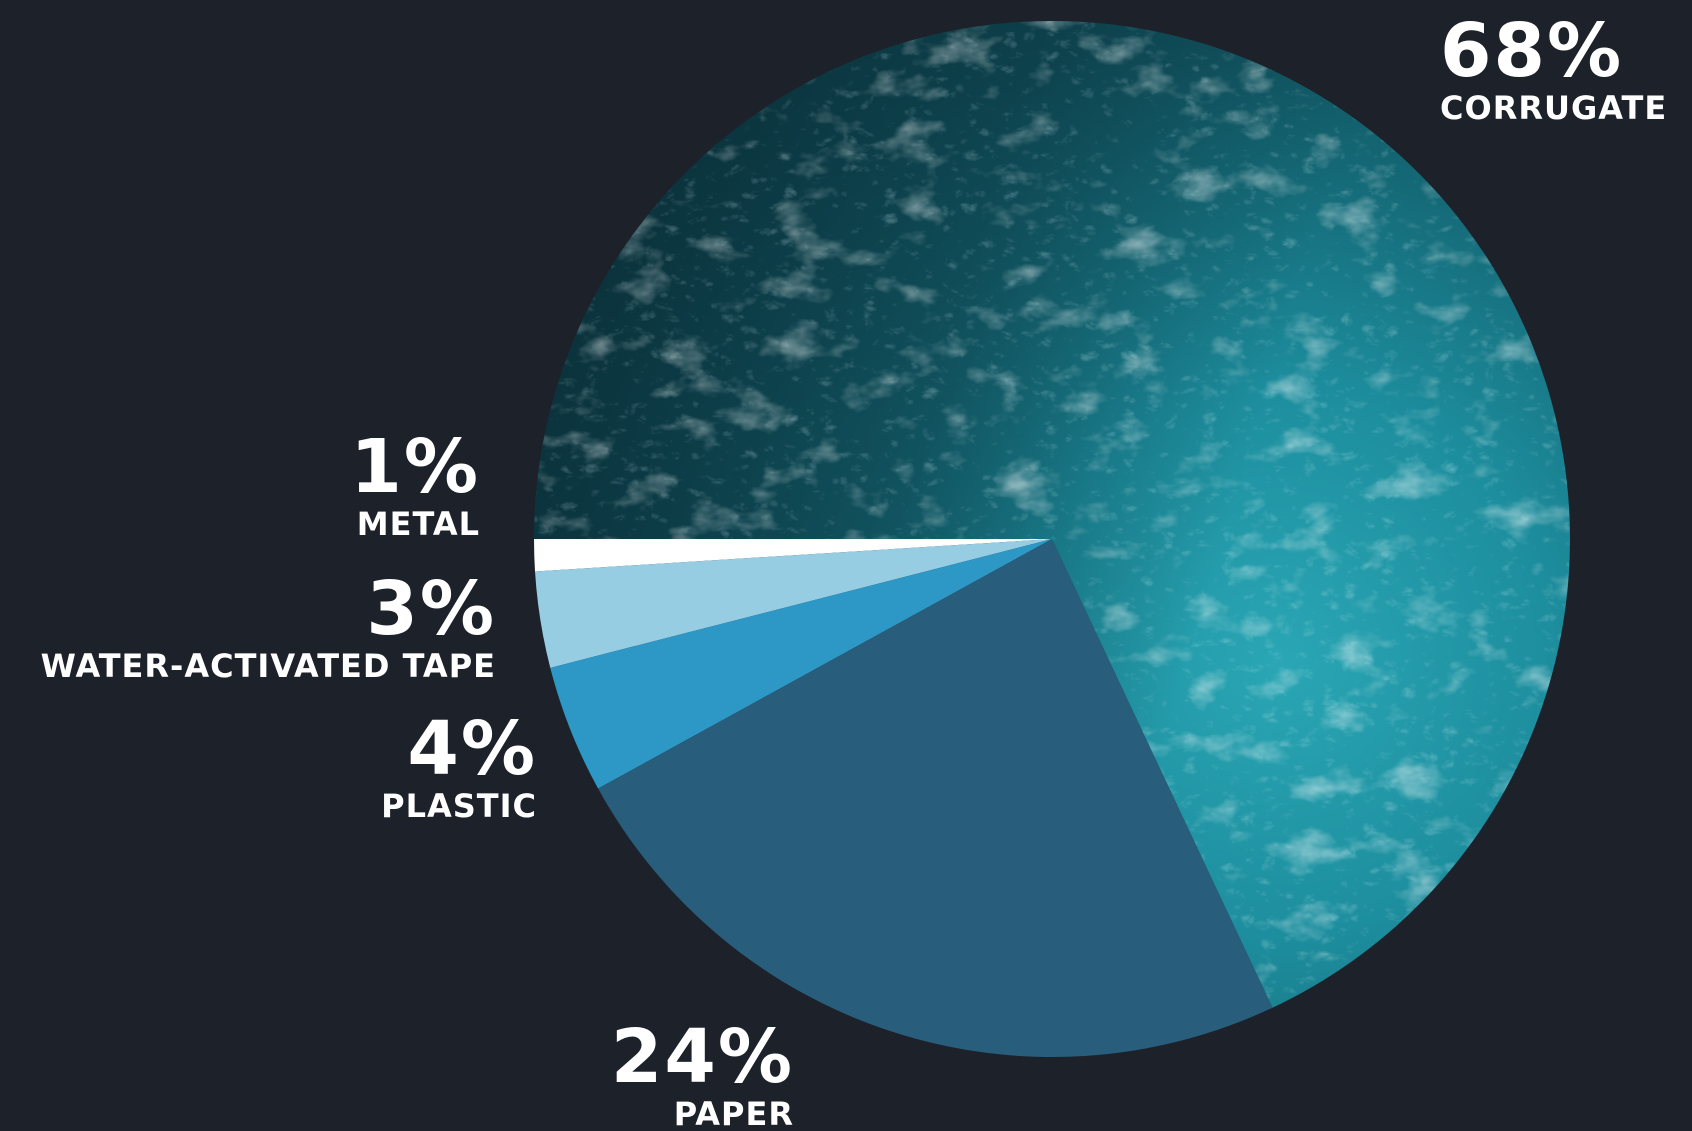  What do you see at coordinates (459, 806) in the screenshot?
I see `slice-name: PLASTIC` at bounding box center [459, 806].